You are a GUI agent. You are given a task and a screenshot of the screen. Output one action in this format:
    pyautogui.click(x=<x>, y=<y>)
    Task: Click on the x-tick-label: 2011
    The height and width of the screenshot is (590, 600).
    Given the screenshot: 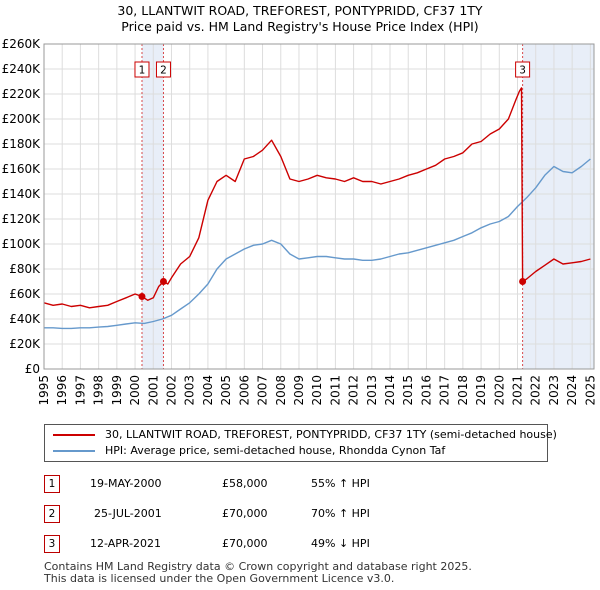 What is the action you would take?
    pyautogui.click(x=335, y=390)
    